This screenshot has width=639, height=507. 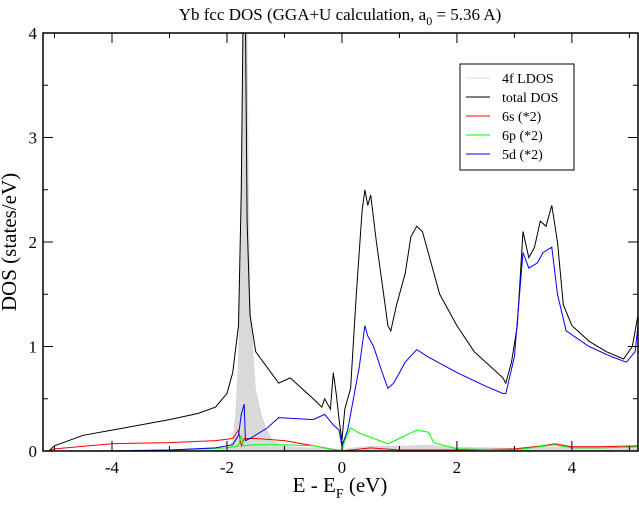 What do you see at coordinates (33, 138) in the screenshot?
I see `y-tick-label: 3` at bounding box center [33, 138].